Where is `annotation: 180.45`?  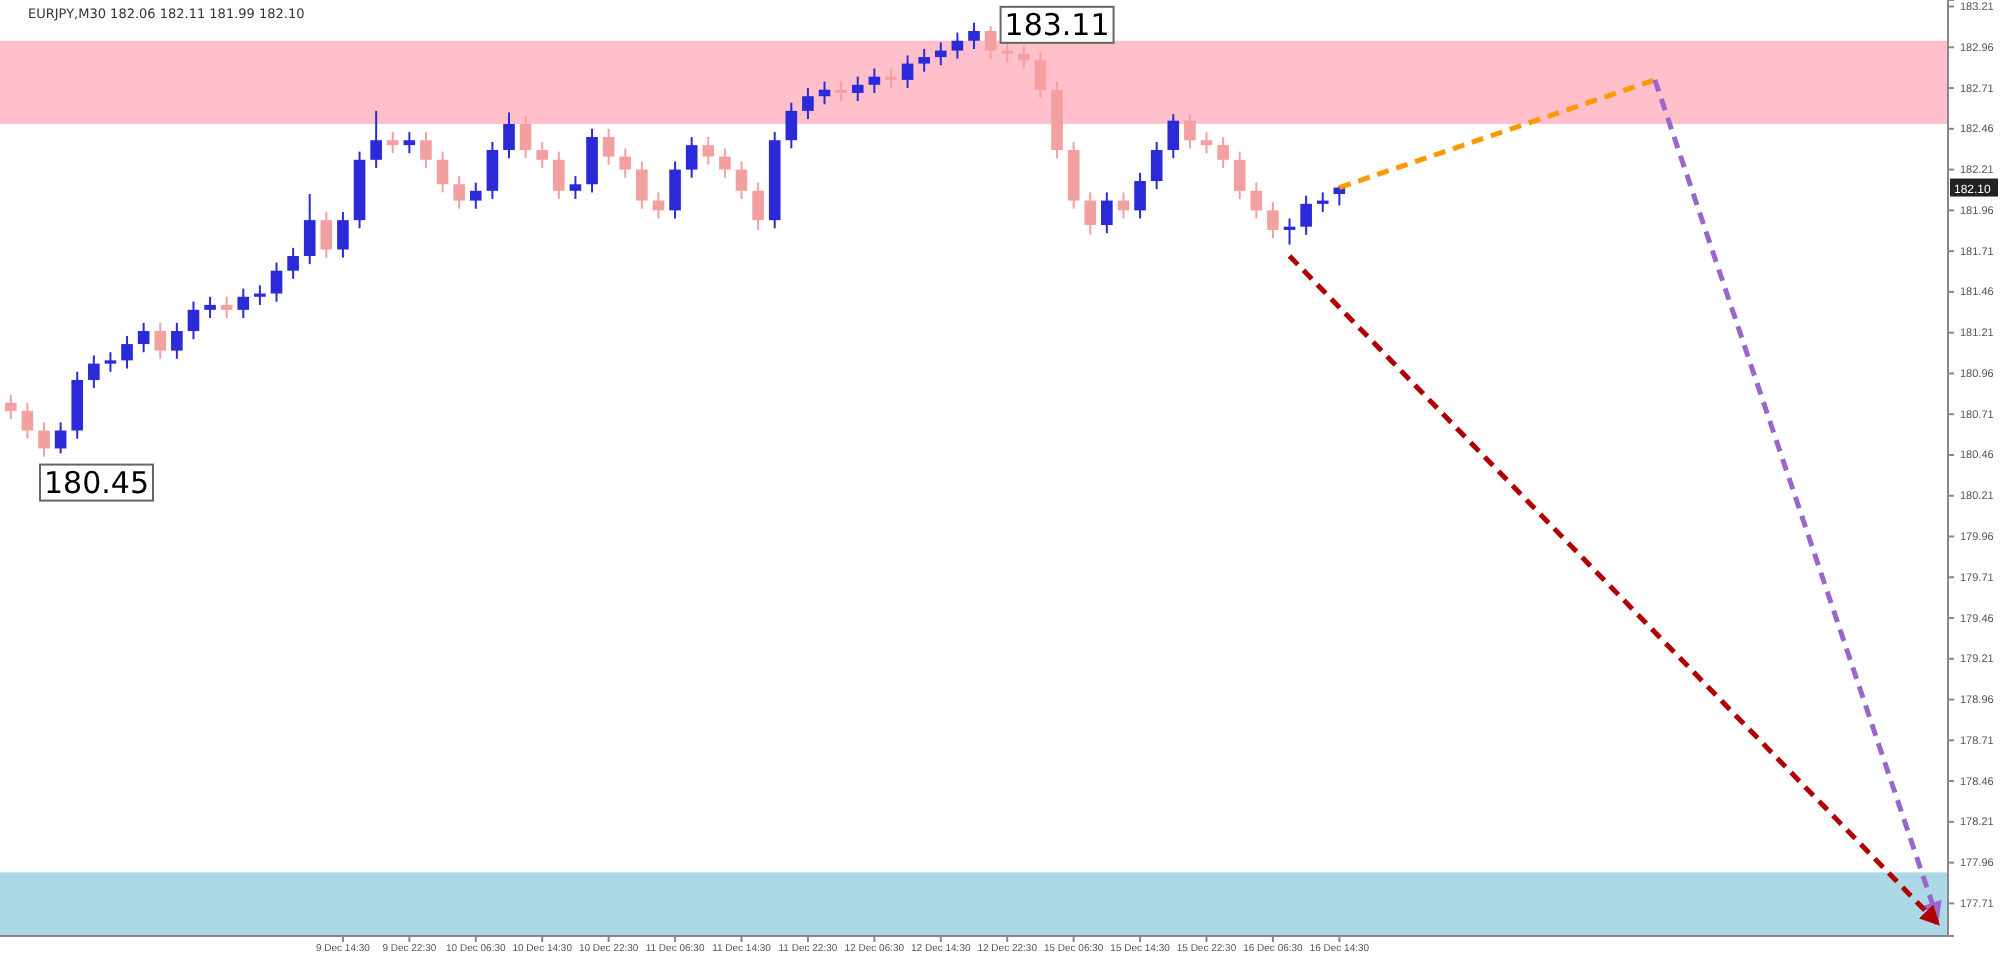
annotation: 180.45 is located at coordinates (97, 482).